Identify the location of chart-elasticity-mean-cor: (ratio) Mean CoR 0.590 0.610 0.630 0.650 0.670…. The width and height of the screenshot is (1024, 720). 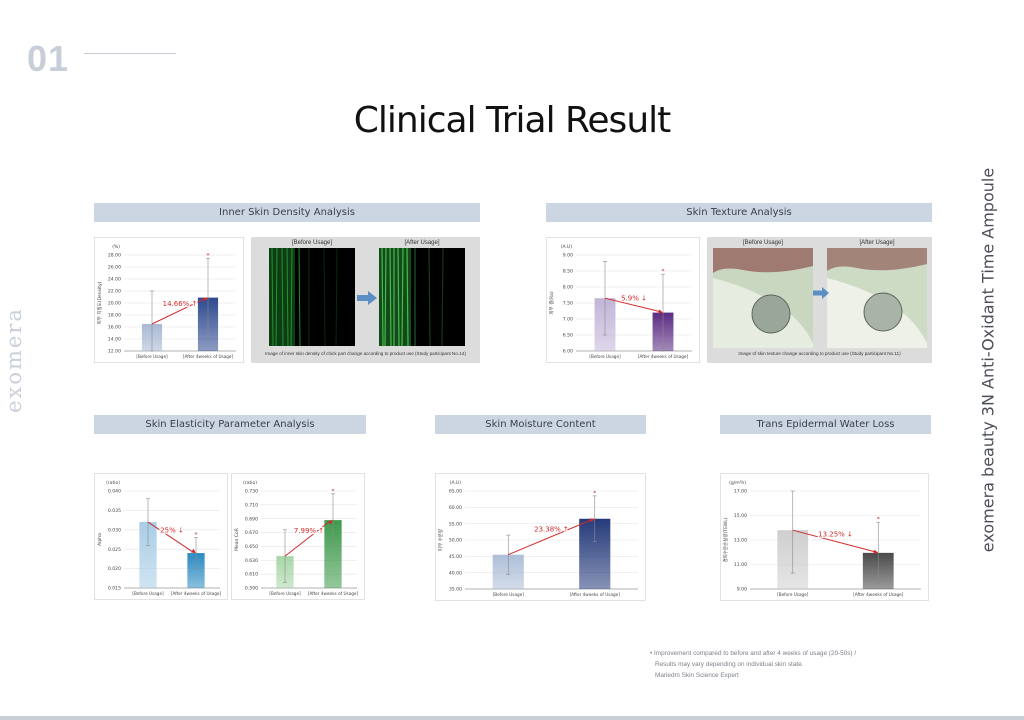
(298, 536).